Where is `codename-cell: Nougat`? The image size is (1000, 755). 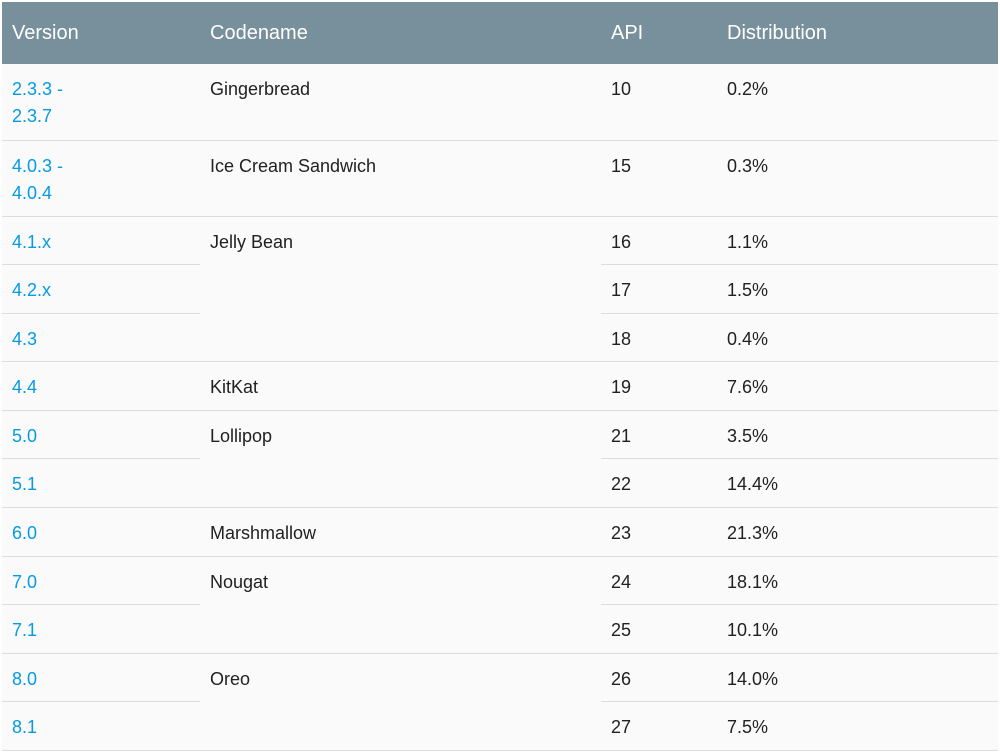
codename-cell: Nougat is located at coordinates (400, 605).